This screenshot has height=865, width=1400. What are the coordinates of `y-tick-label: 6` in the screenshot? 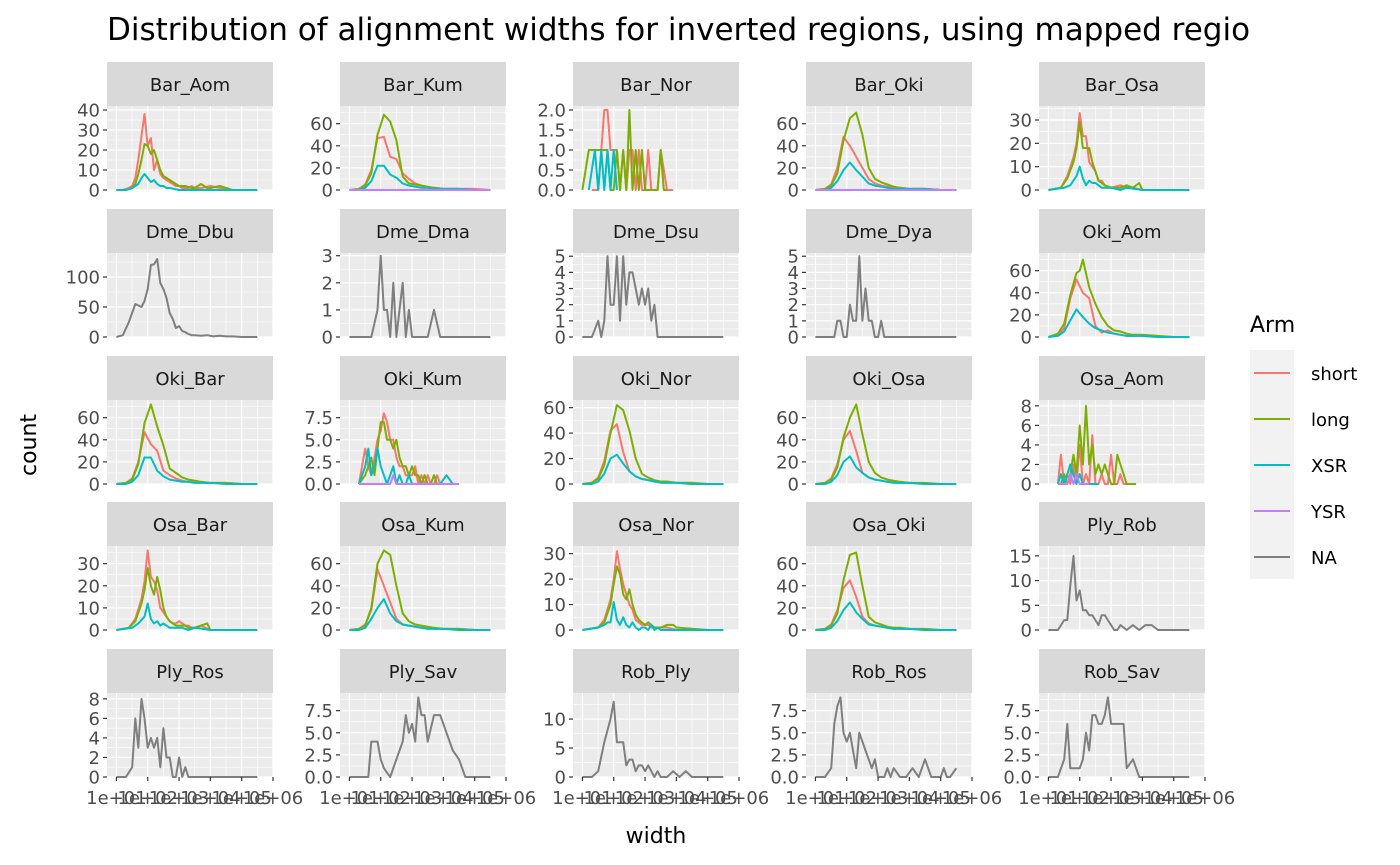 It's located at (94, 719).